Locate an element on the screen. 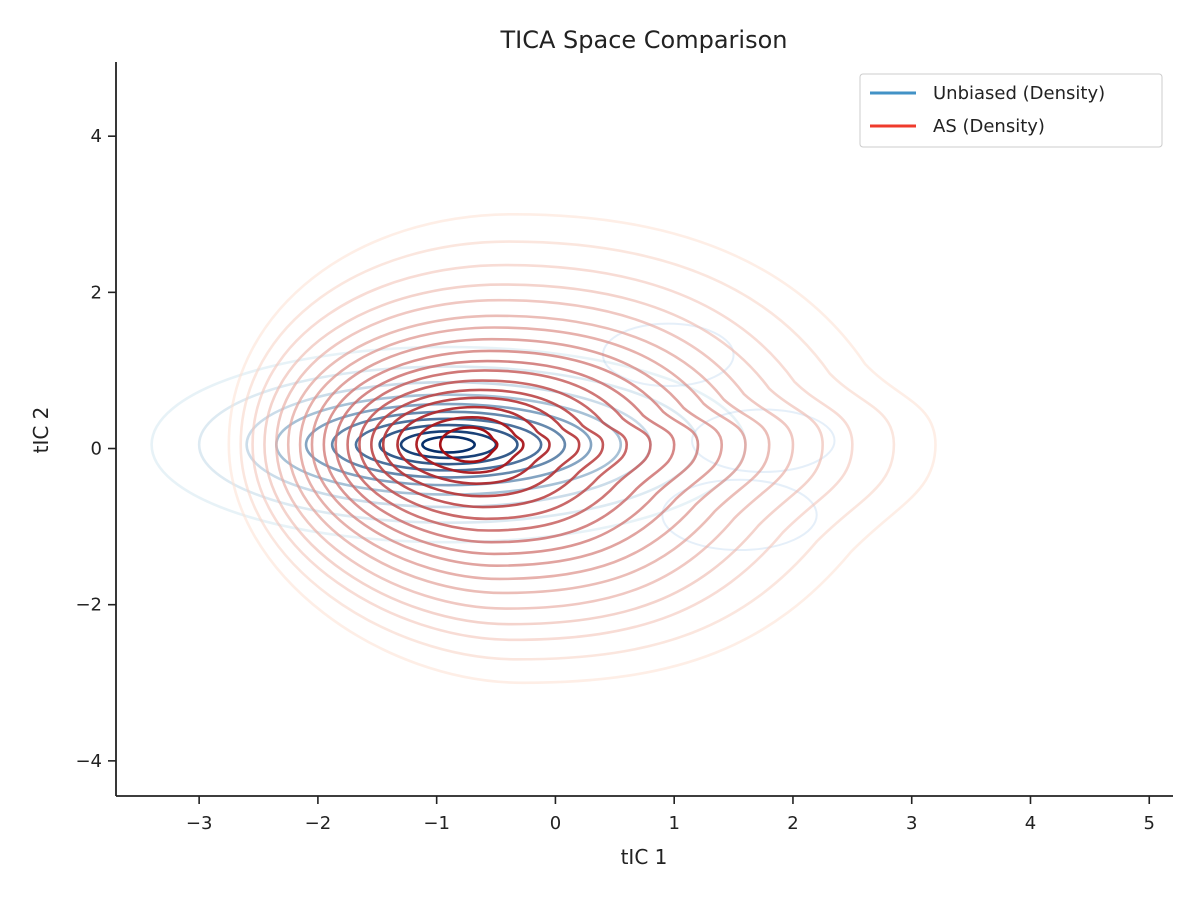 The height and width of the screenshot is (901, 1200). legend-label-as: AS (Density) is located at coordinates (989, 126).